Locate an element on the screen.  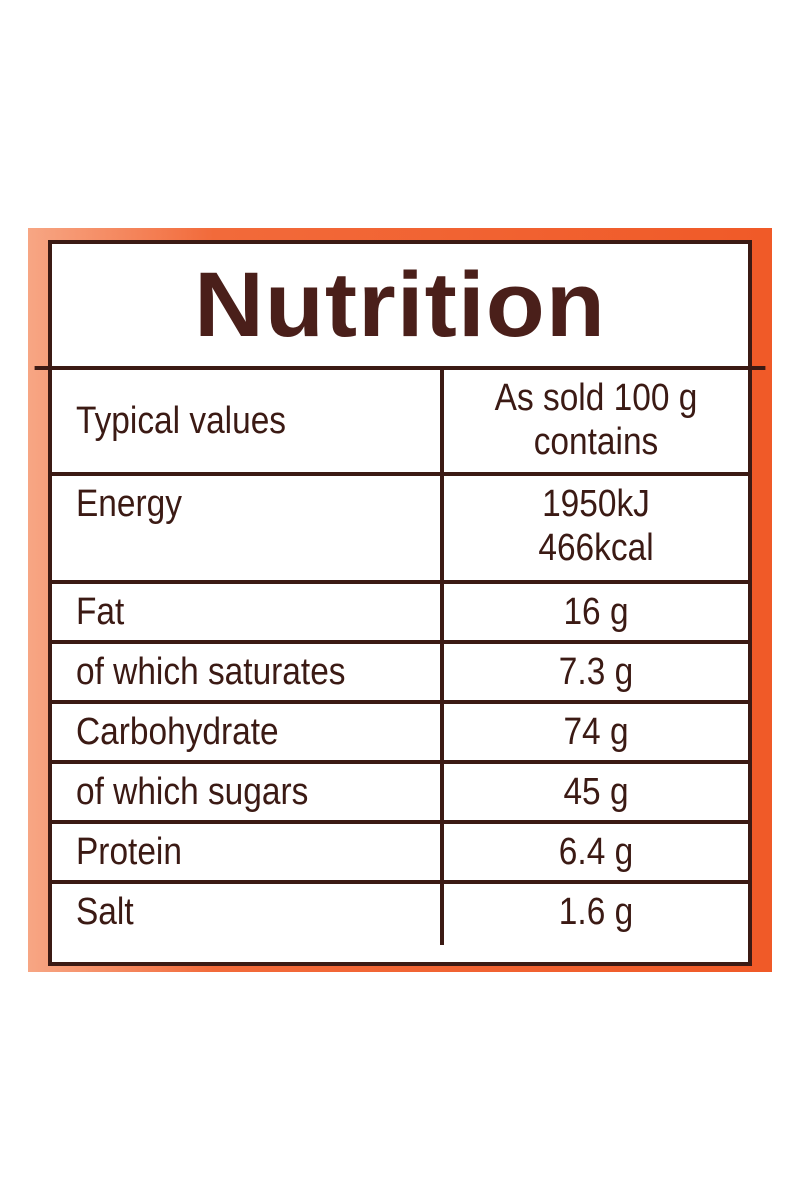
table-row: Energy 1950kJ 466kcal is located at coordinates (400, 528).